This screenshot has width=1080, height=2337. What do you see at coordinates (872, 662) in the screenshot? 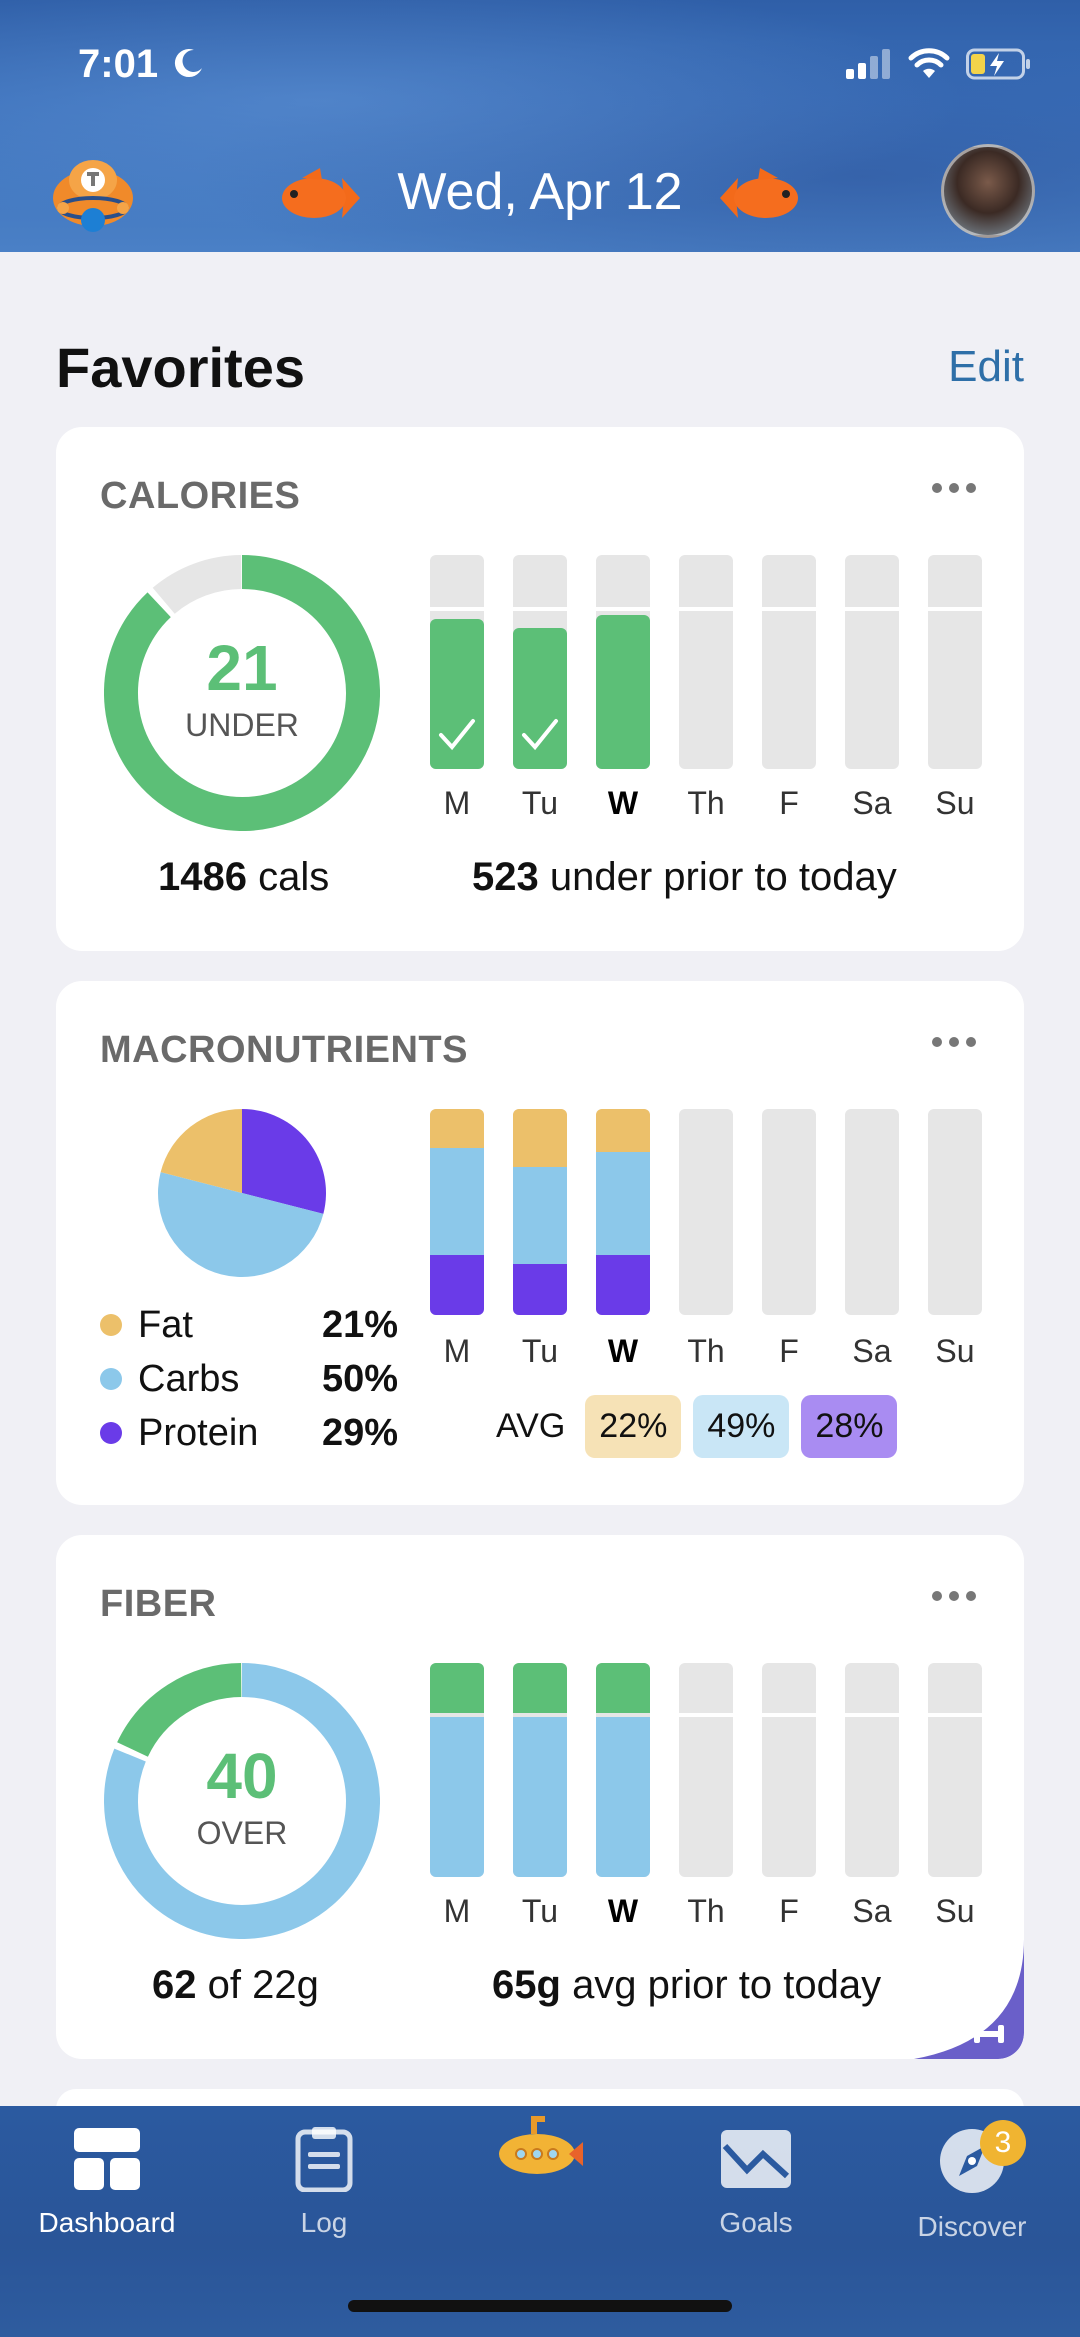
I see `calories-bar-sa` at bounding box center [872, 662].